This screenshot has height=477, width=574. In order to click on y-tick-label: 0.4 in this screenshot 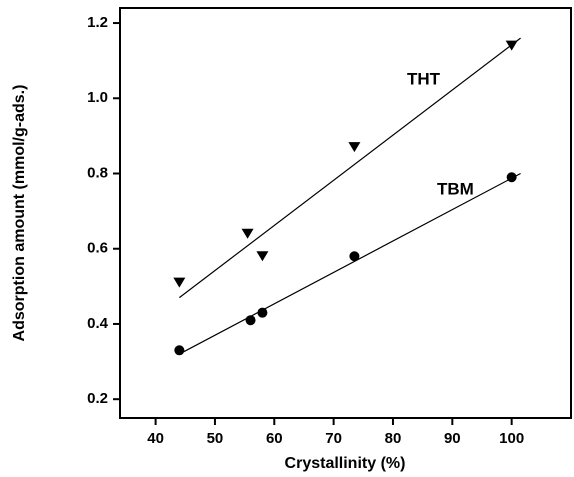, I will do `click(98, 323)`.